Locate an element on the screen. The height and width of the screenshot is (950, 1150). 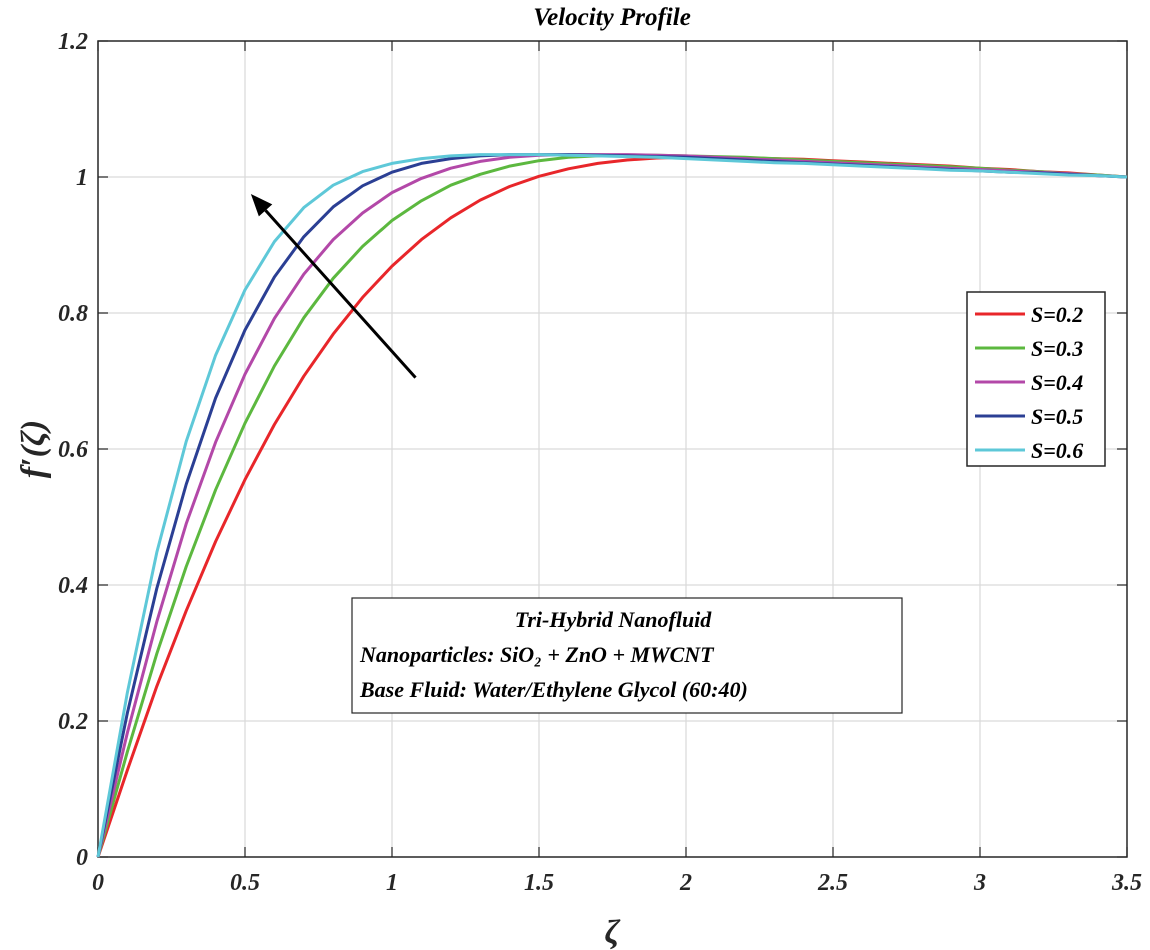
y-tick-label: 0.4 is located at coordinates (73, 586).